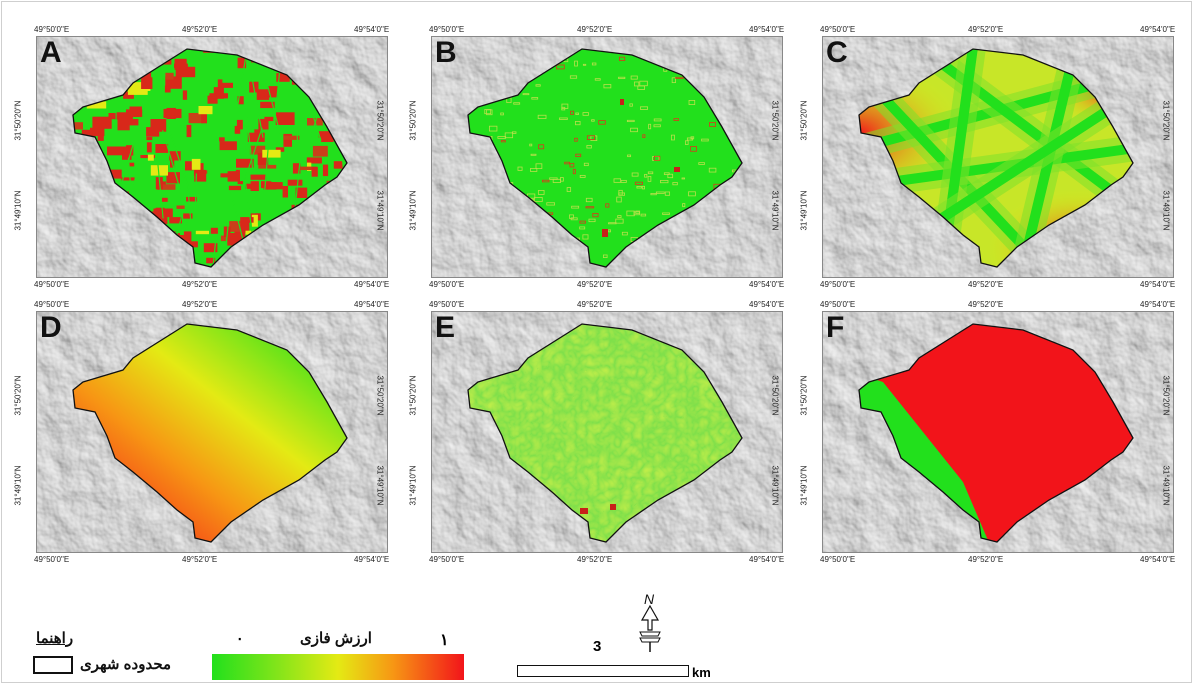 The width and height of the screenshot is (1195, 686). Describe the element at coordinates (126, 664) in the screenshot. I see `urban-boundary-label: محدوده شهری` at that location.